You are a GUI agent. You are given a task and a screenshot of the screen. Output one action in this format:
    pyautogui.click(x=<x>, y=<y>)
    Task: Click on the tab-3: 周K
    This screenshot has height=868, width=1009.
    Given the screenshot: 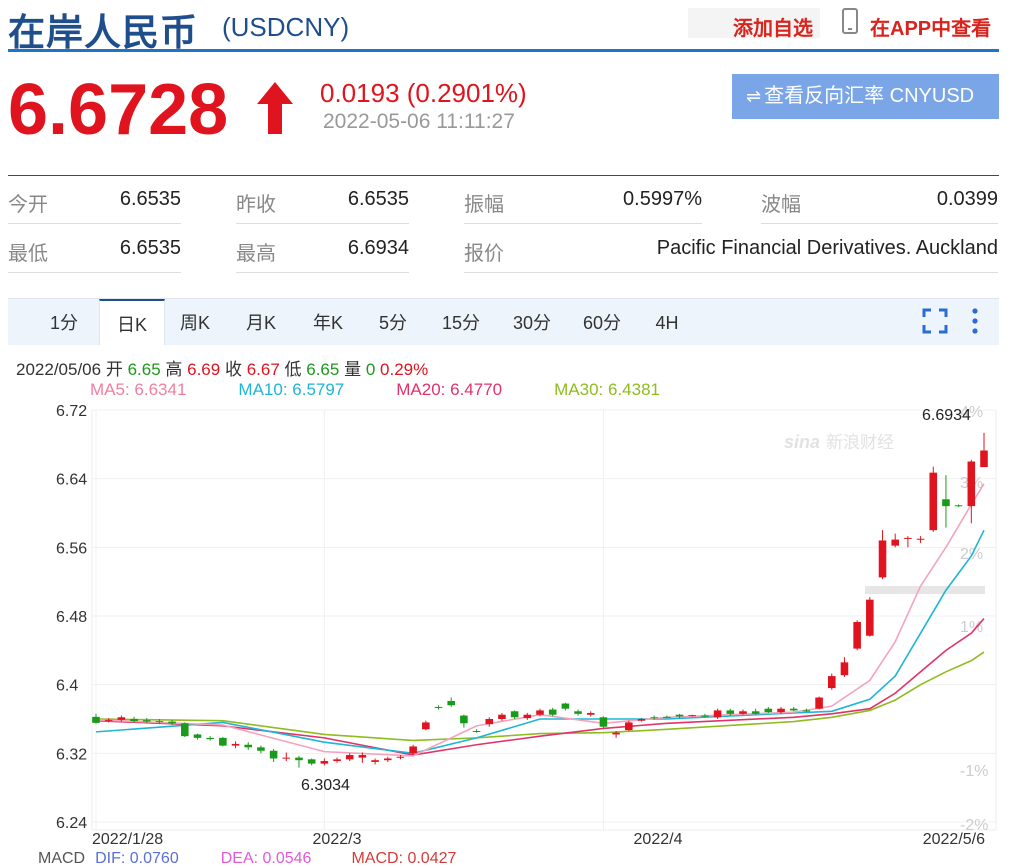 What is the action you would take?
    pyautogui.click(x=194, y=323)
    